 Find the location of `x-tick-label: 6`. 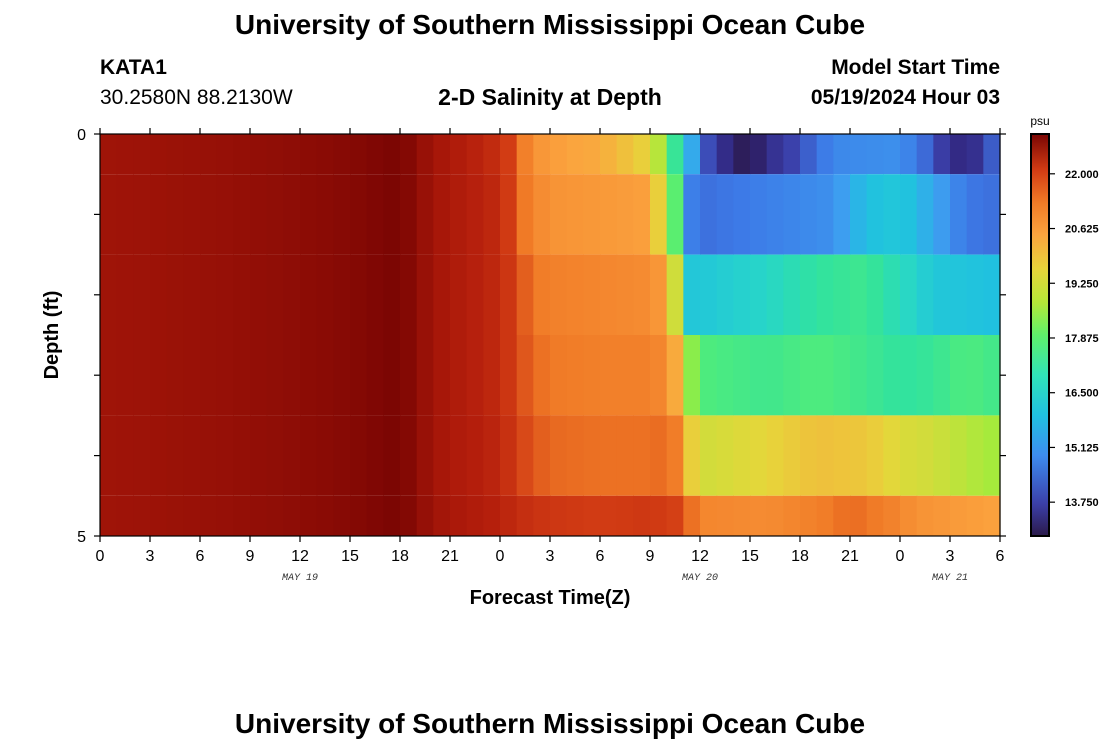

x-tick-label: 6 is located at coordinates (600, 556).